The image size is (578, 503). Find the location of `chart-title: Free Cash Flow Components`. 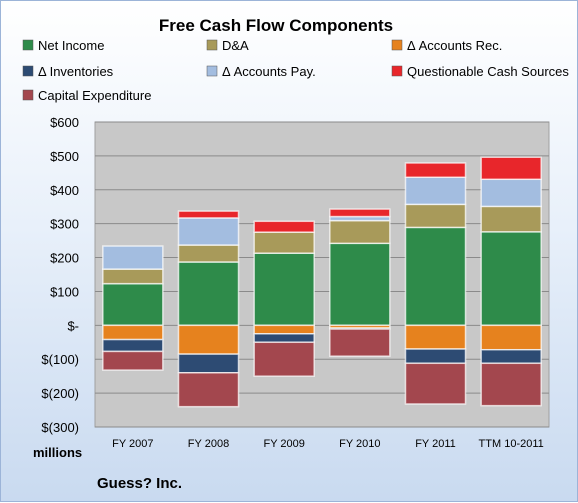

chart-title: Free Cash Flow Components is located at coordinates (276, 25).